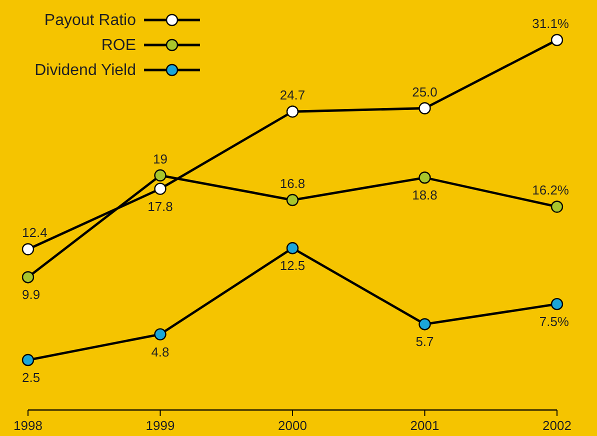 This screenshot has width=597, height=436. I want to click on legend-label: ROE, so click(118, 45).